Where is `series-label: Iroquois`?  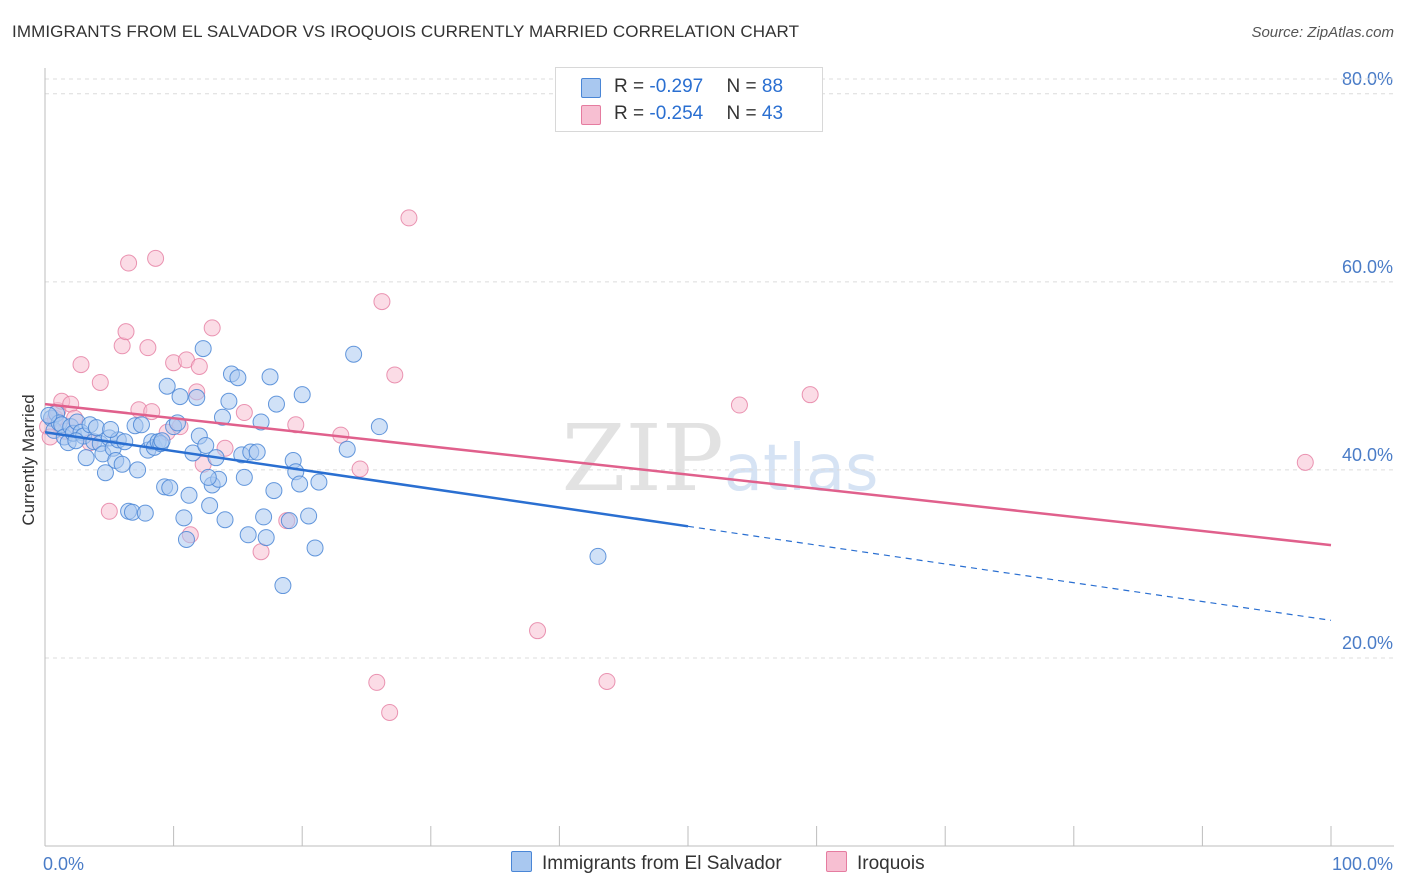
series-label: Iroquois is located at coordinates (891, 863).